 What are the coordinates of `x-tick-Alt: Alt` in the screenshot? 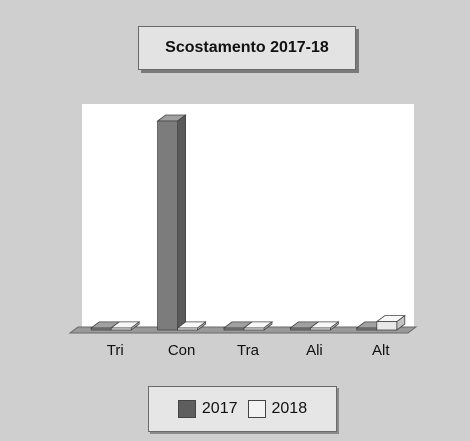 It's located at (381, 350).